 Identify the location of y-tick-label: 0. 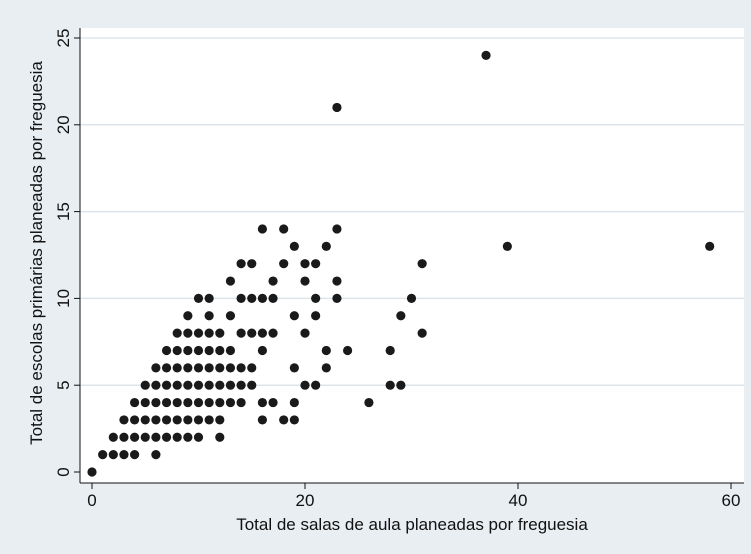
(63, 471).